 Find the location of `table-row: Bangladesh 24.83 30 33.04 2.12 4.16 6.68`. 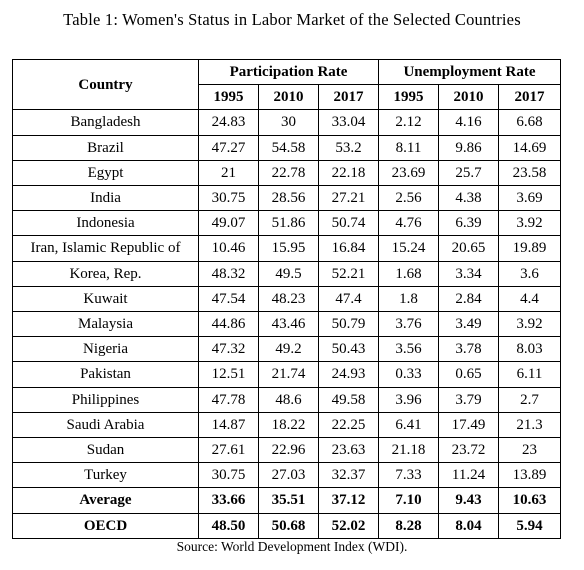

table-row: Bangladesh 24.83 30 33.04 2.12 4.16 6.68 is located at coordinates (287, 122).